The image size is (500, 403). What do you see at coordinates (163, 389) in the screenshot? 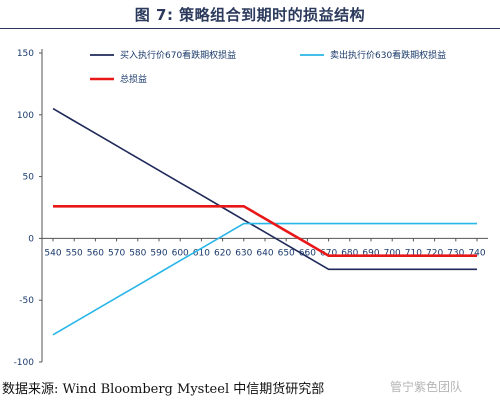
I see `data-source: 数据来源: Wind Bloomberg Mysteel 中信期货研究部` at bounding box center [163, 389].